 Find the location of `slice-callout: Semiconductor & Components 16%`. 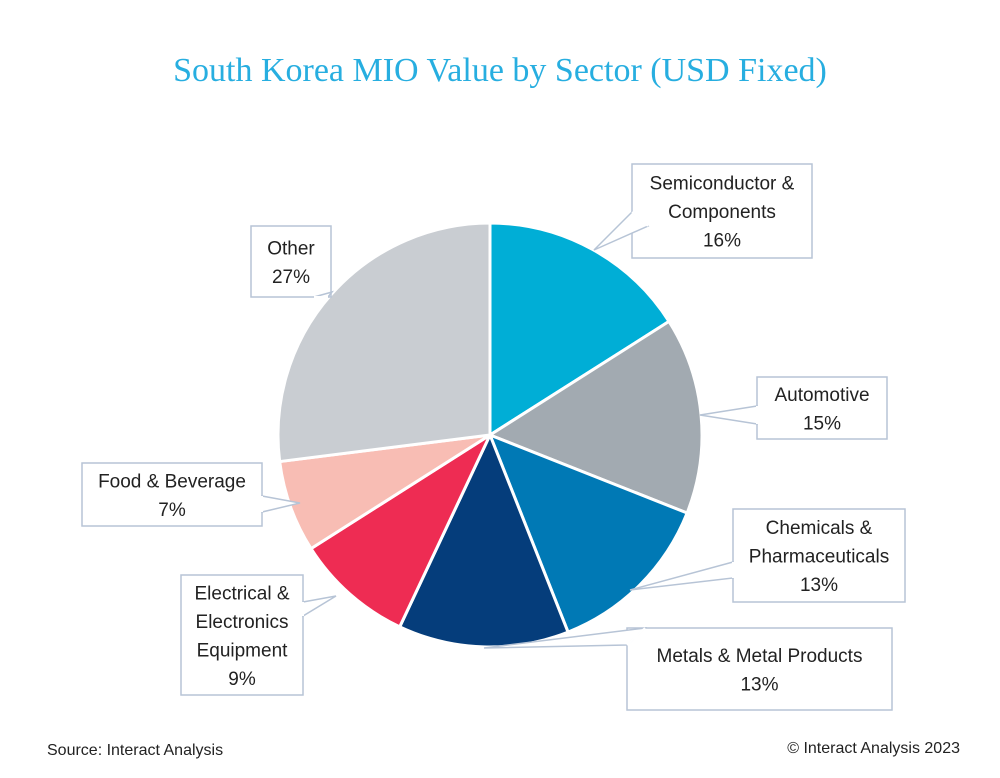

slice-callout: Semiconductor & Components 16% is located at coordinates (703, 211).